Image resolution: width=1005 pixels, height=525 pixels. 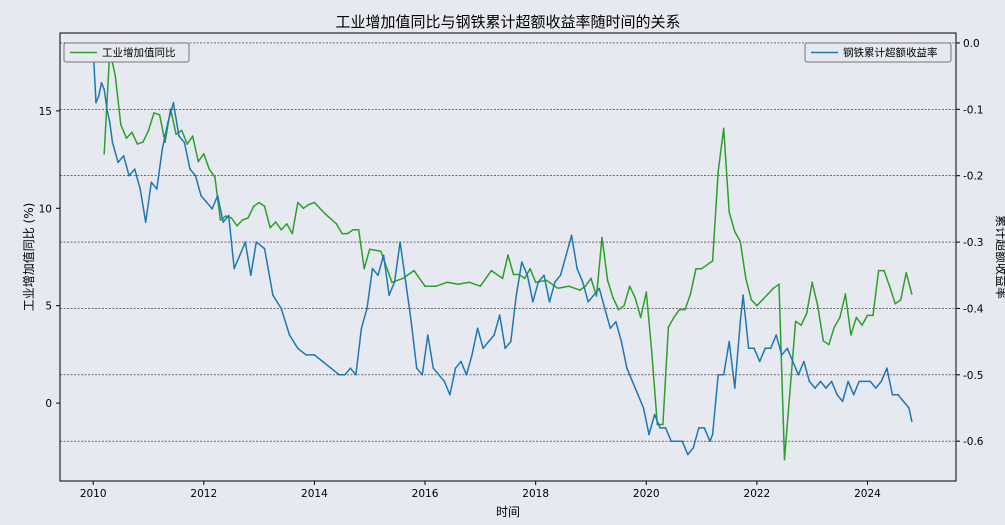 What do you see at coordinates (999, 257) in the screenshot?
I see `y-axis-right-label: 累计超额收益率` at bounding box center [999, 257].